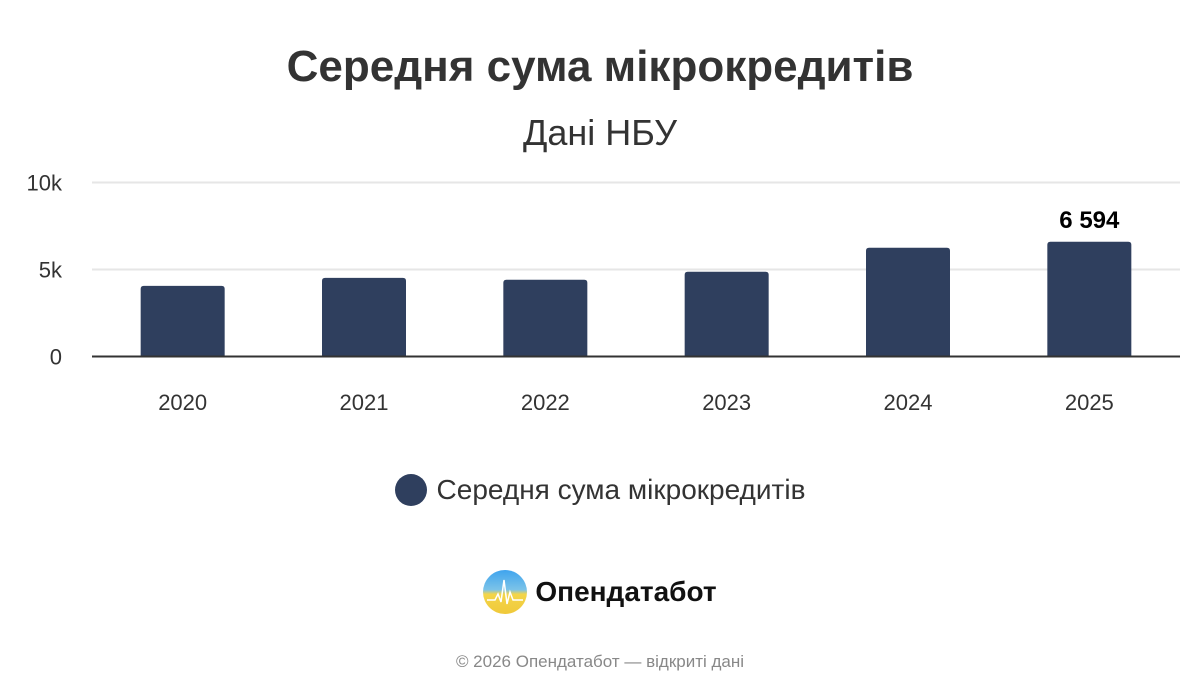  What do you see at coordinates (505, 592) in the screenshot?
I see `logo-icon` at bounding box center [505, 592].